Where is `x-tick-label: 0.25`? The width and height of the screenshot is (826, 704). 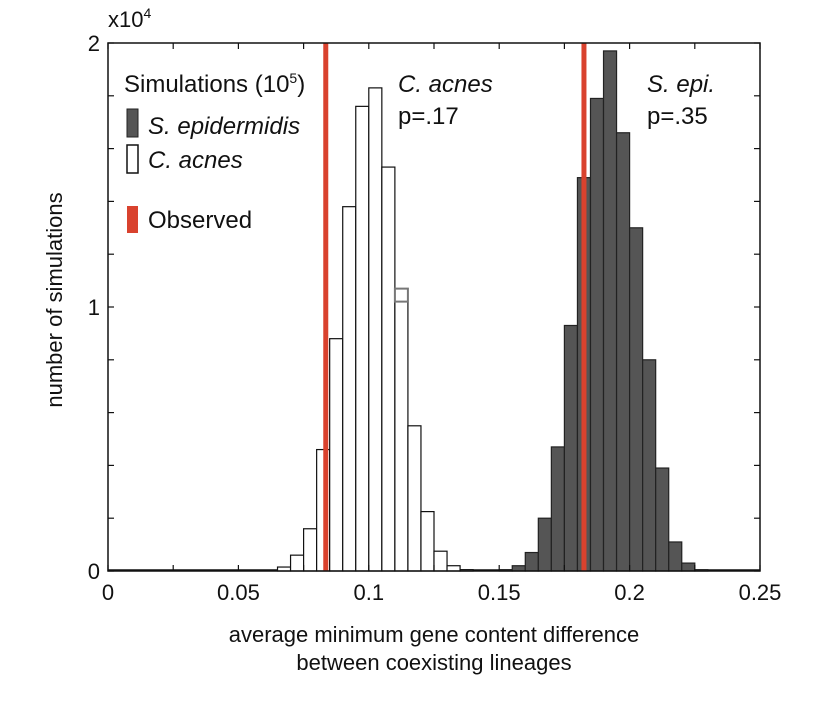
x-tick-label: 0.25 is located at coordinates (760, 592).